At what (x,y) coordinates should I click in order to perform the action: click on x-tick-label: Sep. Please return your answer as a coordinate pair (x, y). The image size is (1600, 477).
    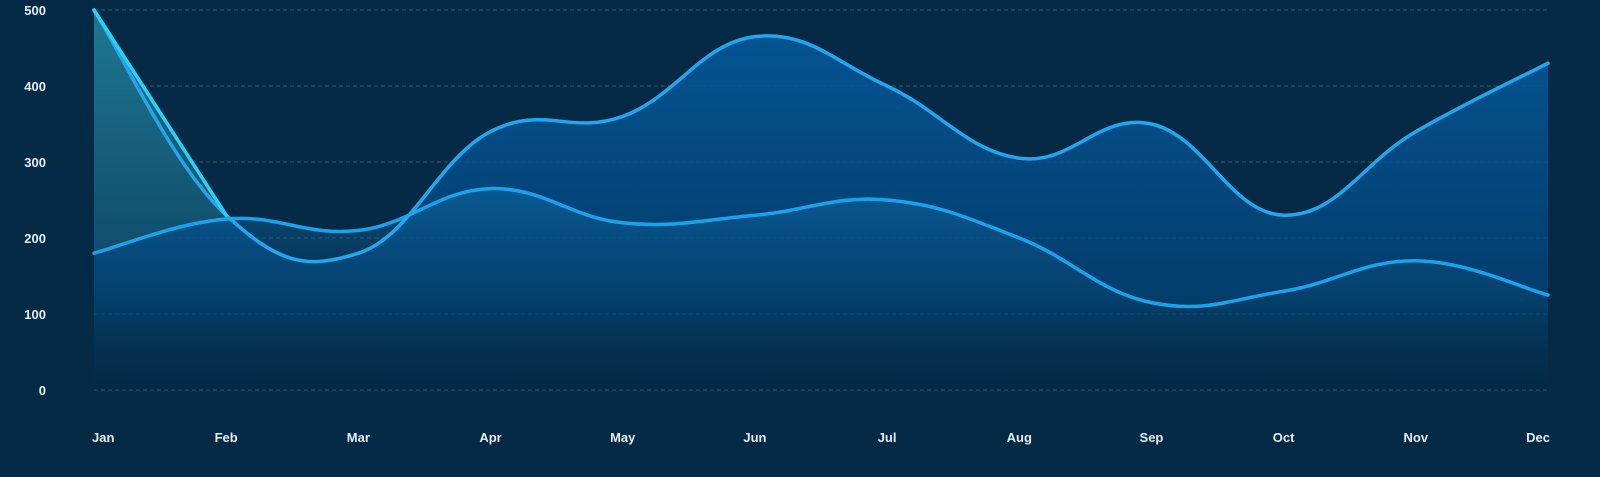
    Looking at the image, I should click on (1152, 437).